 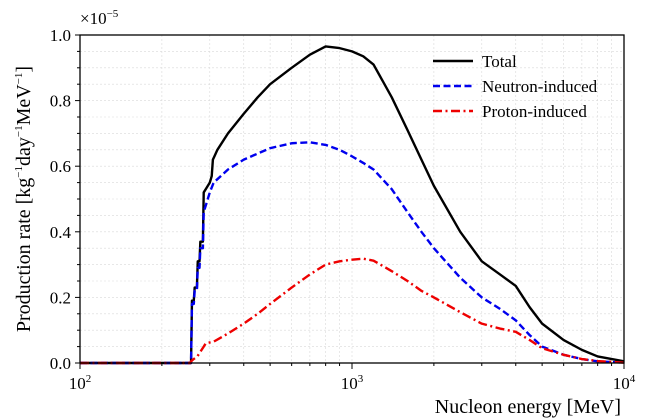 What do you see at coordinates (499, 61) in the screenshot?
I see `legend-label: Total` at bounding box center [499, 61].